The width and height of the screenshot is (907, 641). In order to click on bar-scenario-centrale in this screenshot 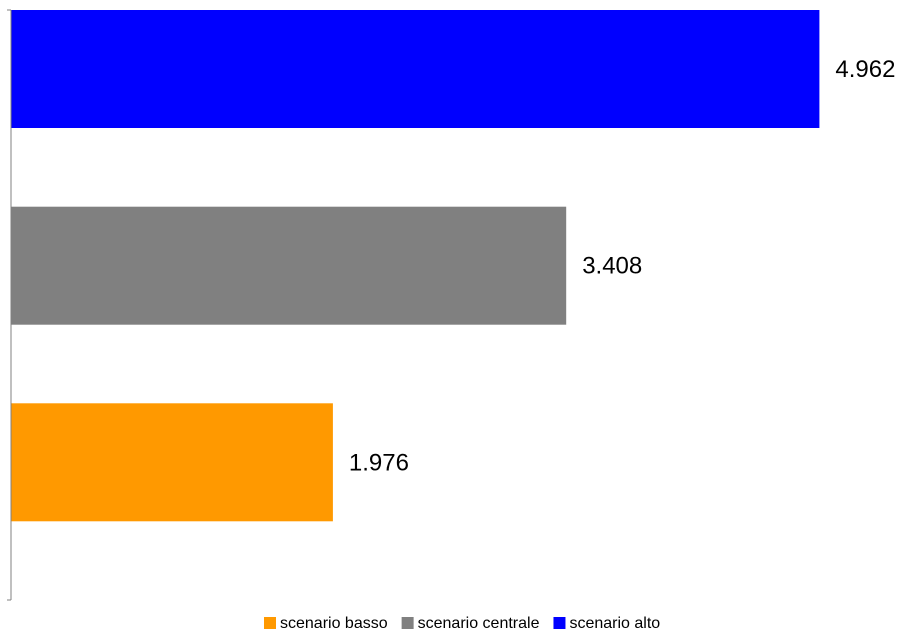, I will do `click(288, 266)`.